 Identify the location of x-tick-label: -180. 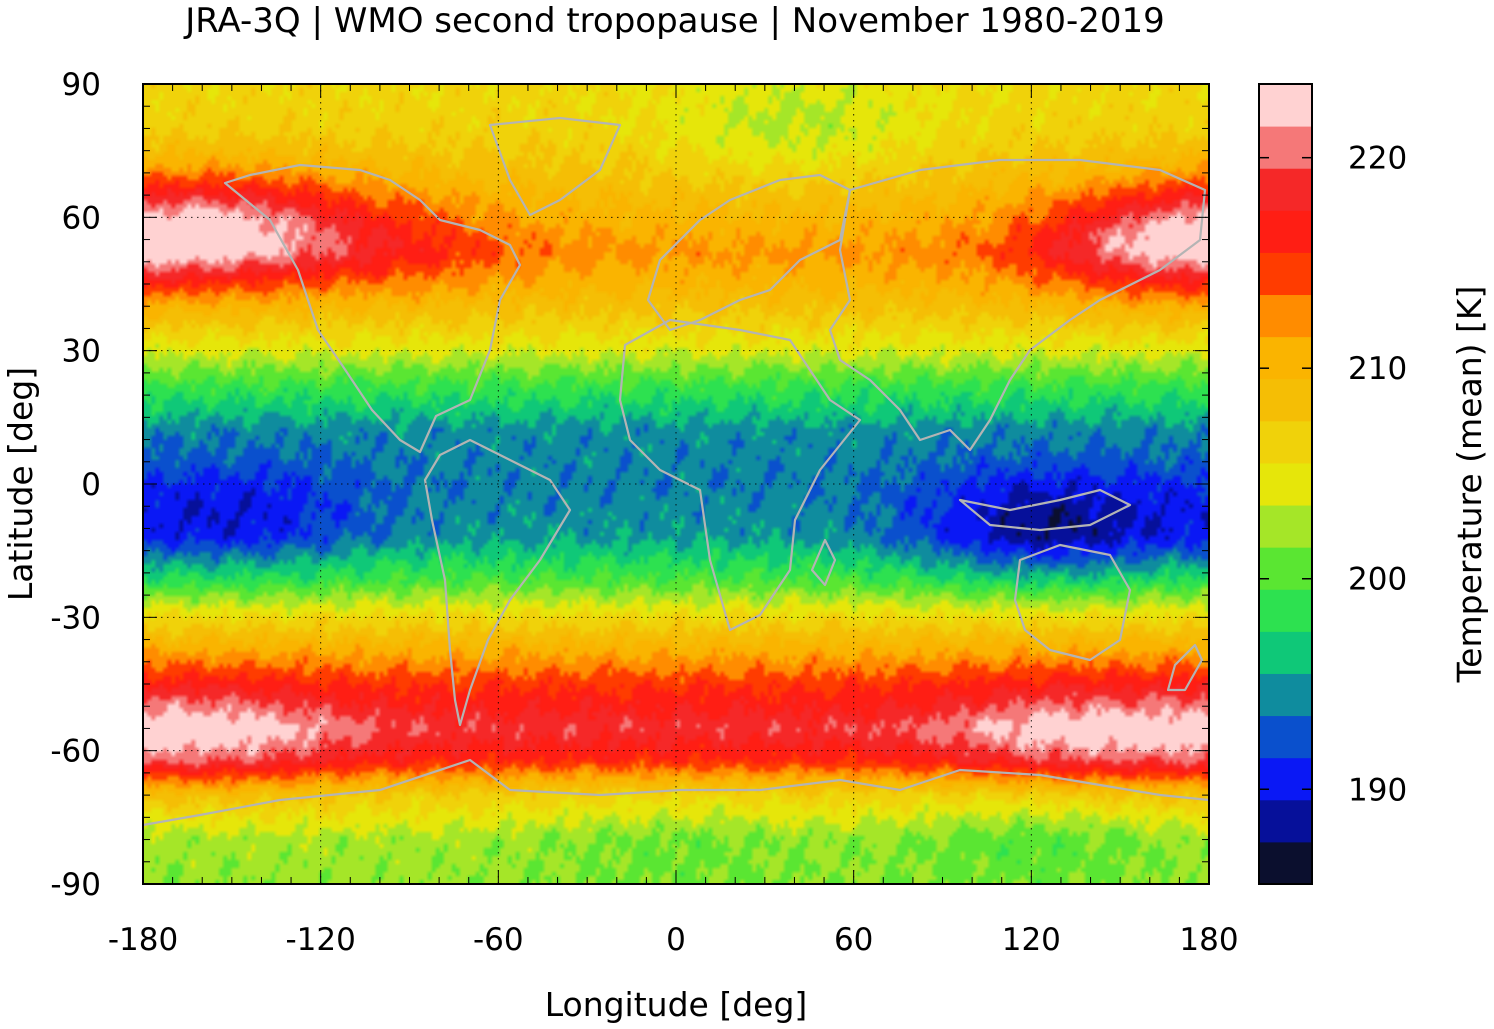
(143, 940).